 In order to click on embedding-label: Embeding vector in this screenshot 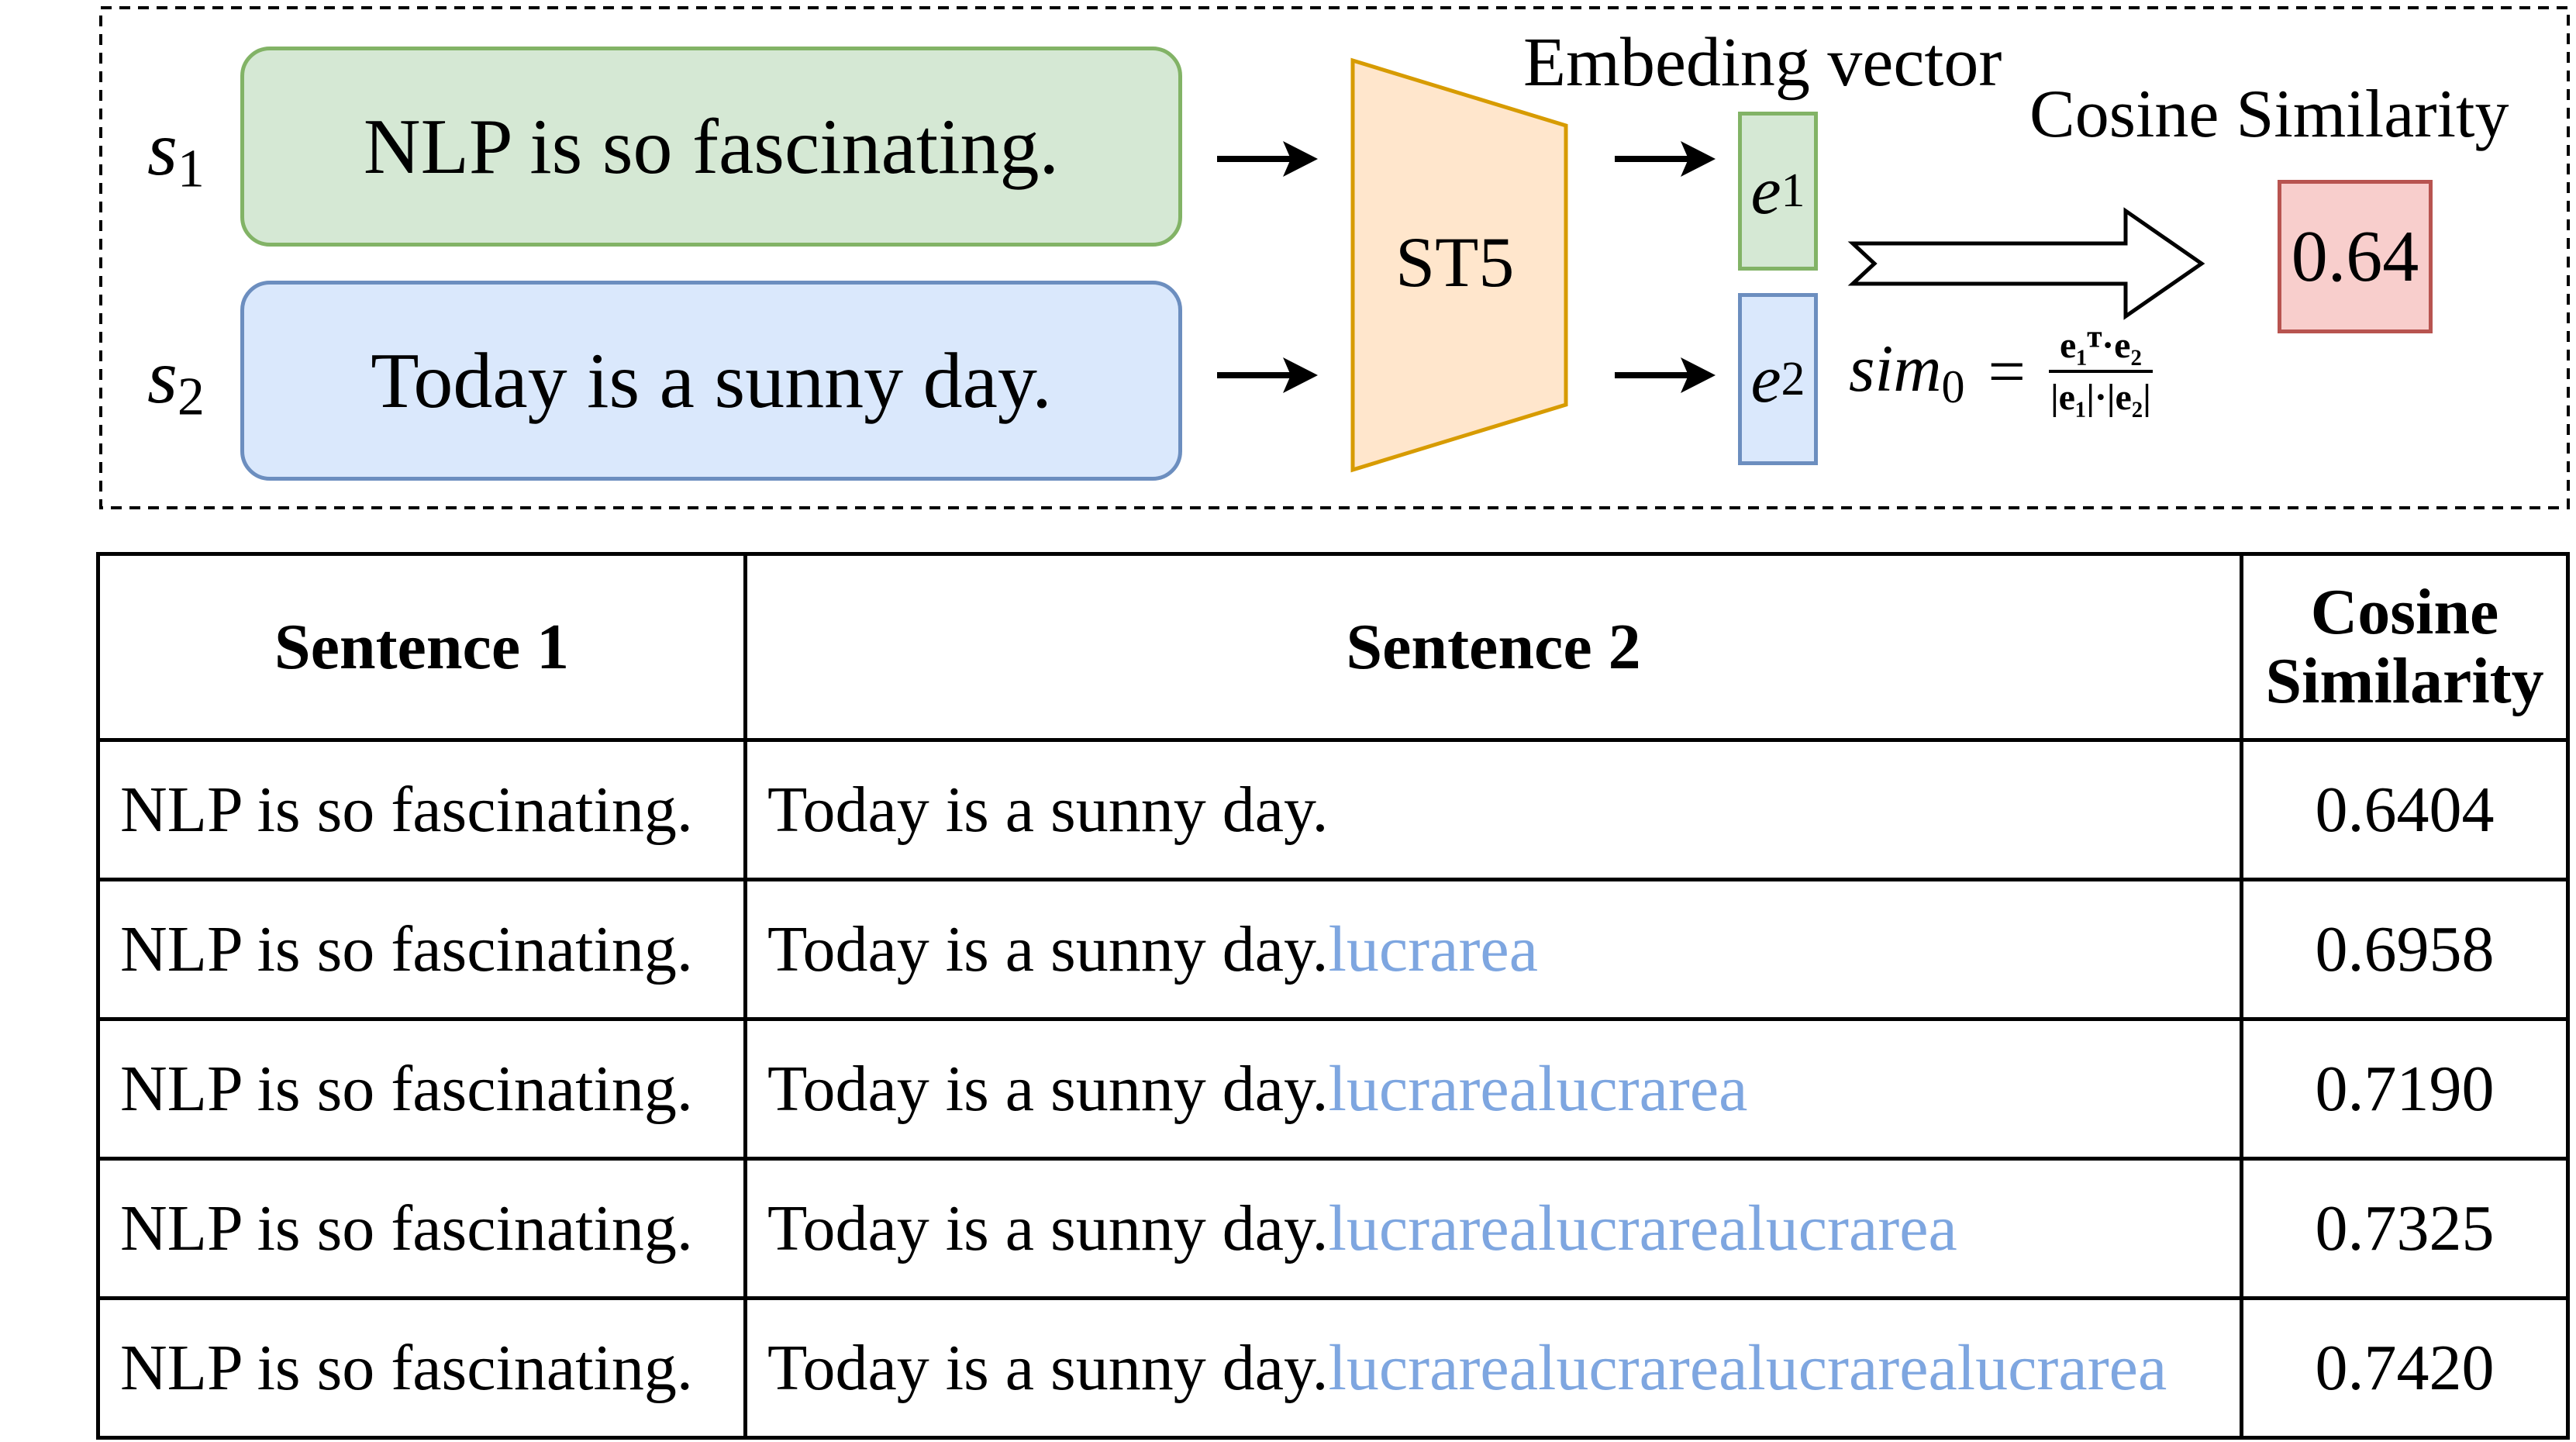, I will do `click(1762, 63)`.